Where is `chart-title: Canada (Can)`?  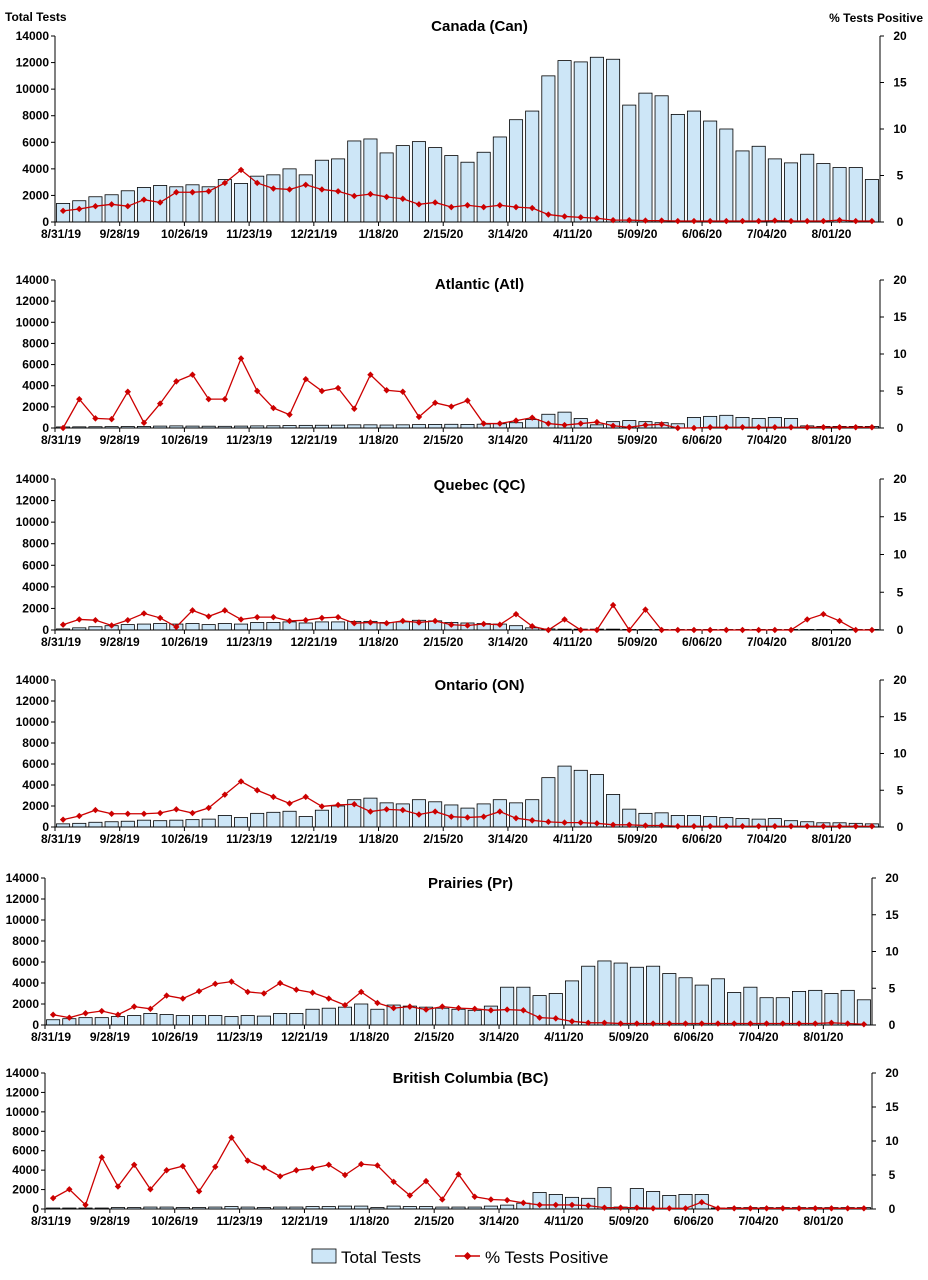
chart-title: Canada (Can) is located at coordinates (479, 26).